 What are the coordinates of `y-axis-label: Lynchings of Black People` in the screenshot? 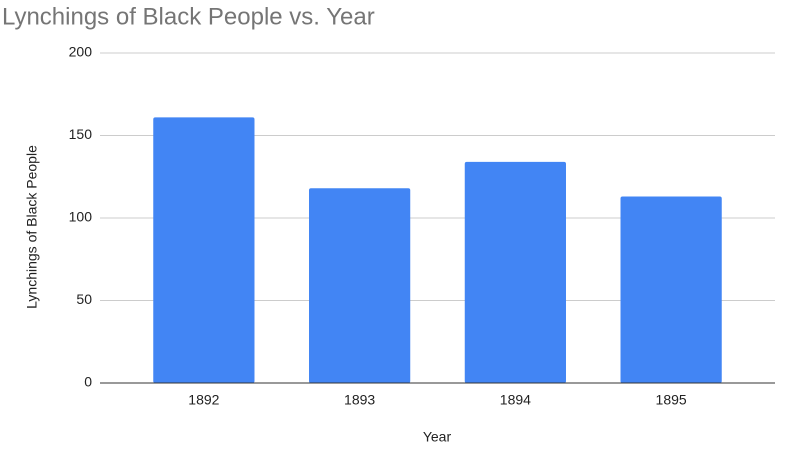 It's located at (32, 227).